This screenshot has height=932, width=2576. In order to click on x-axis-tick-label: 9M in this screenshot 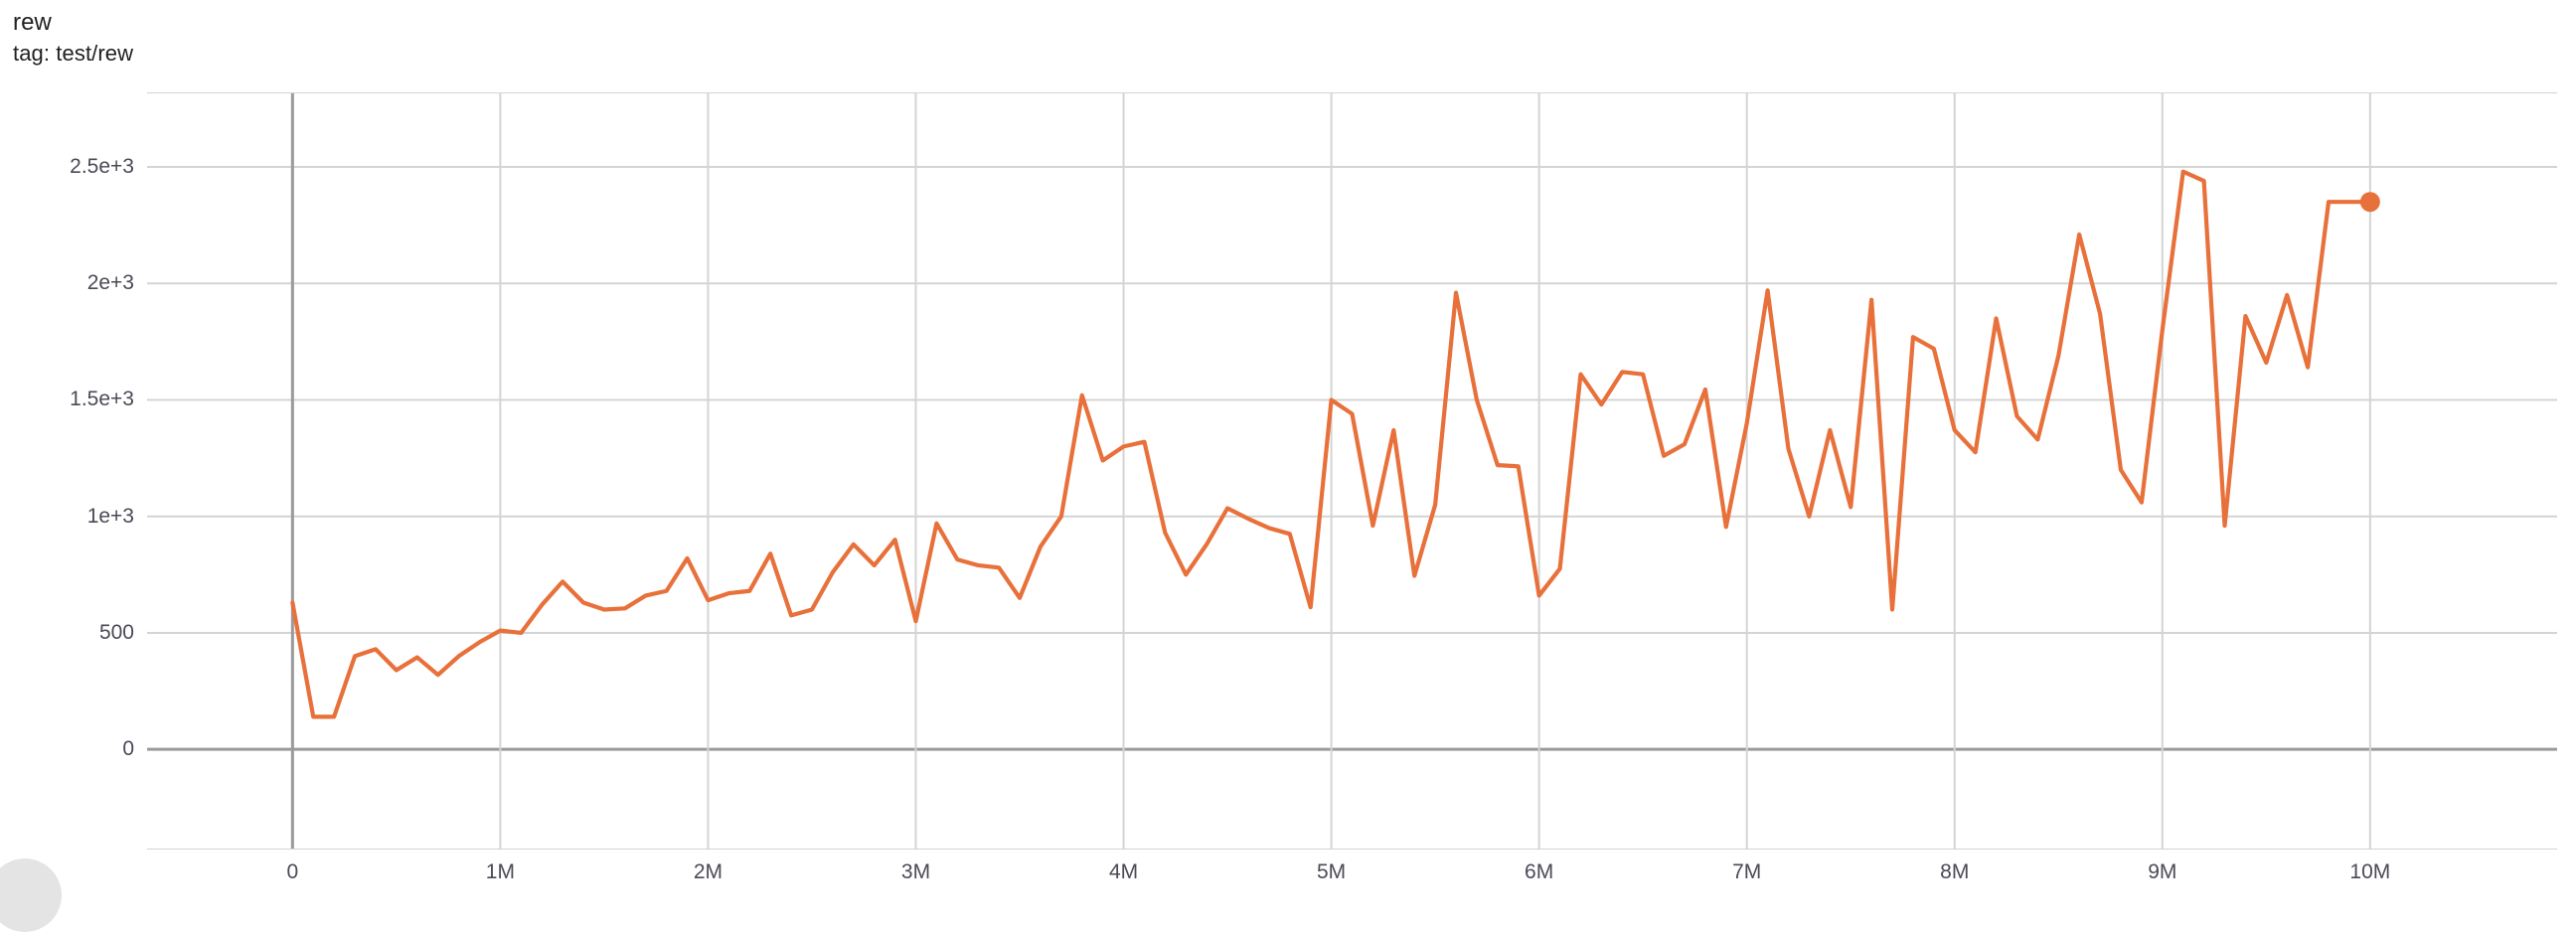, I will do `click(2162, 871)`.